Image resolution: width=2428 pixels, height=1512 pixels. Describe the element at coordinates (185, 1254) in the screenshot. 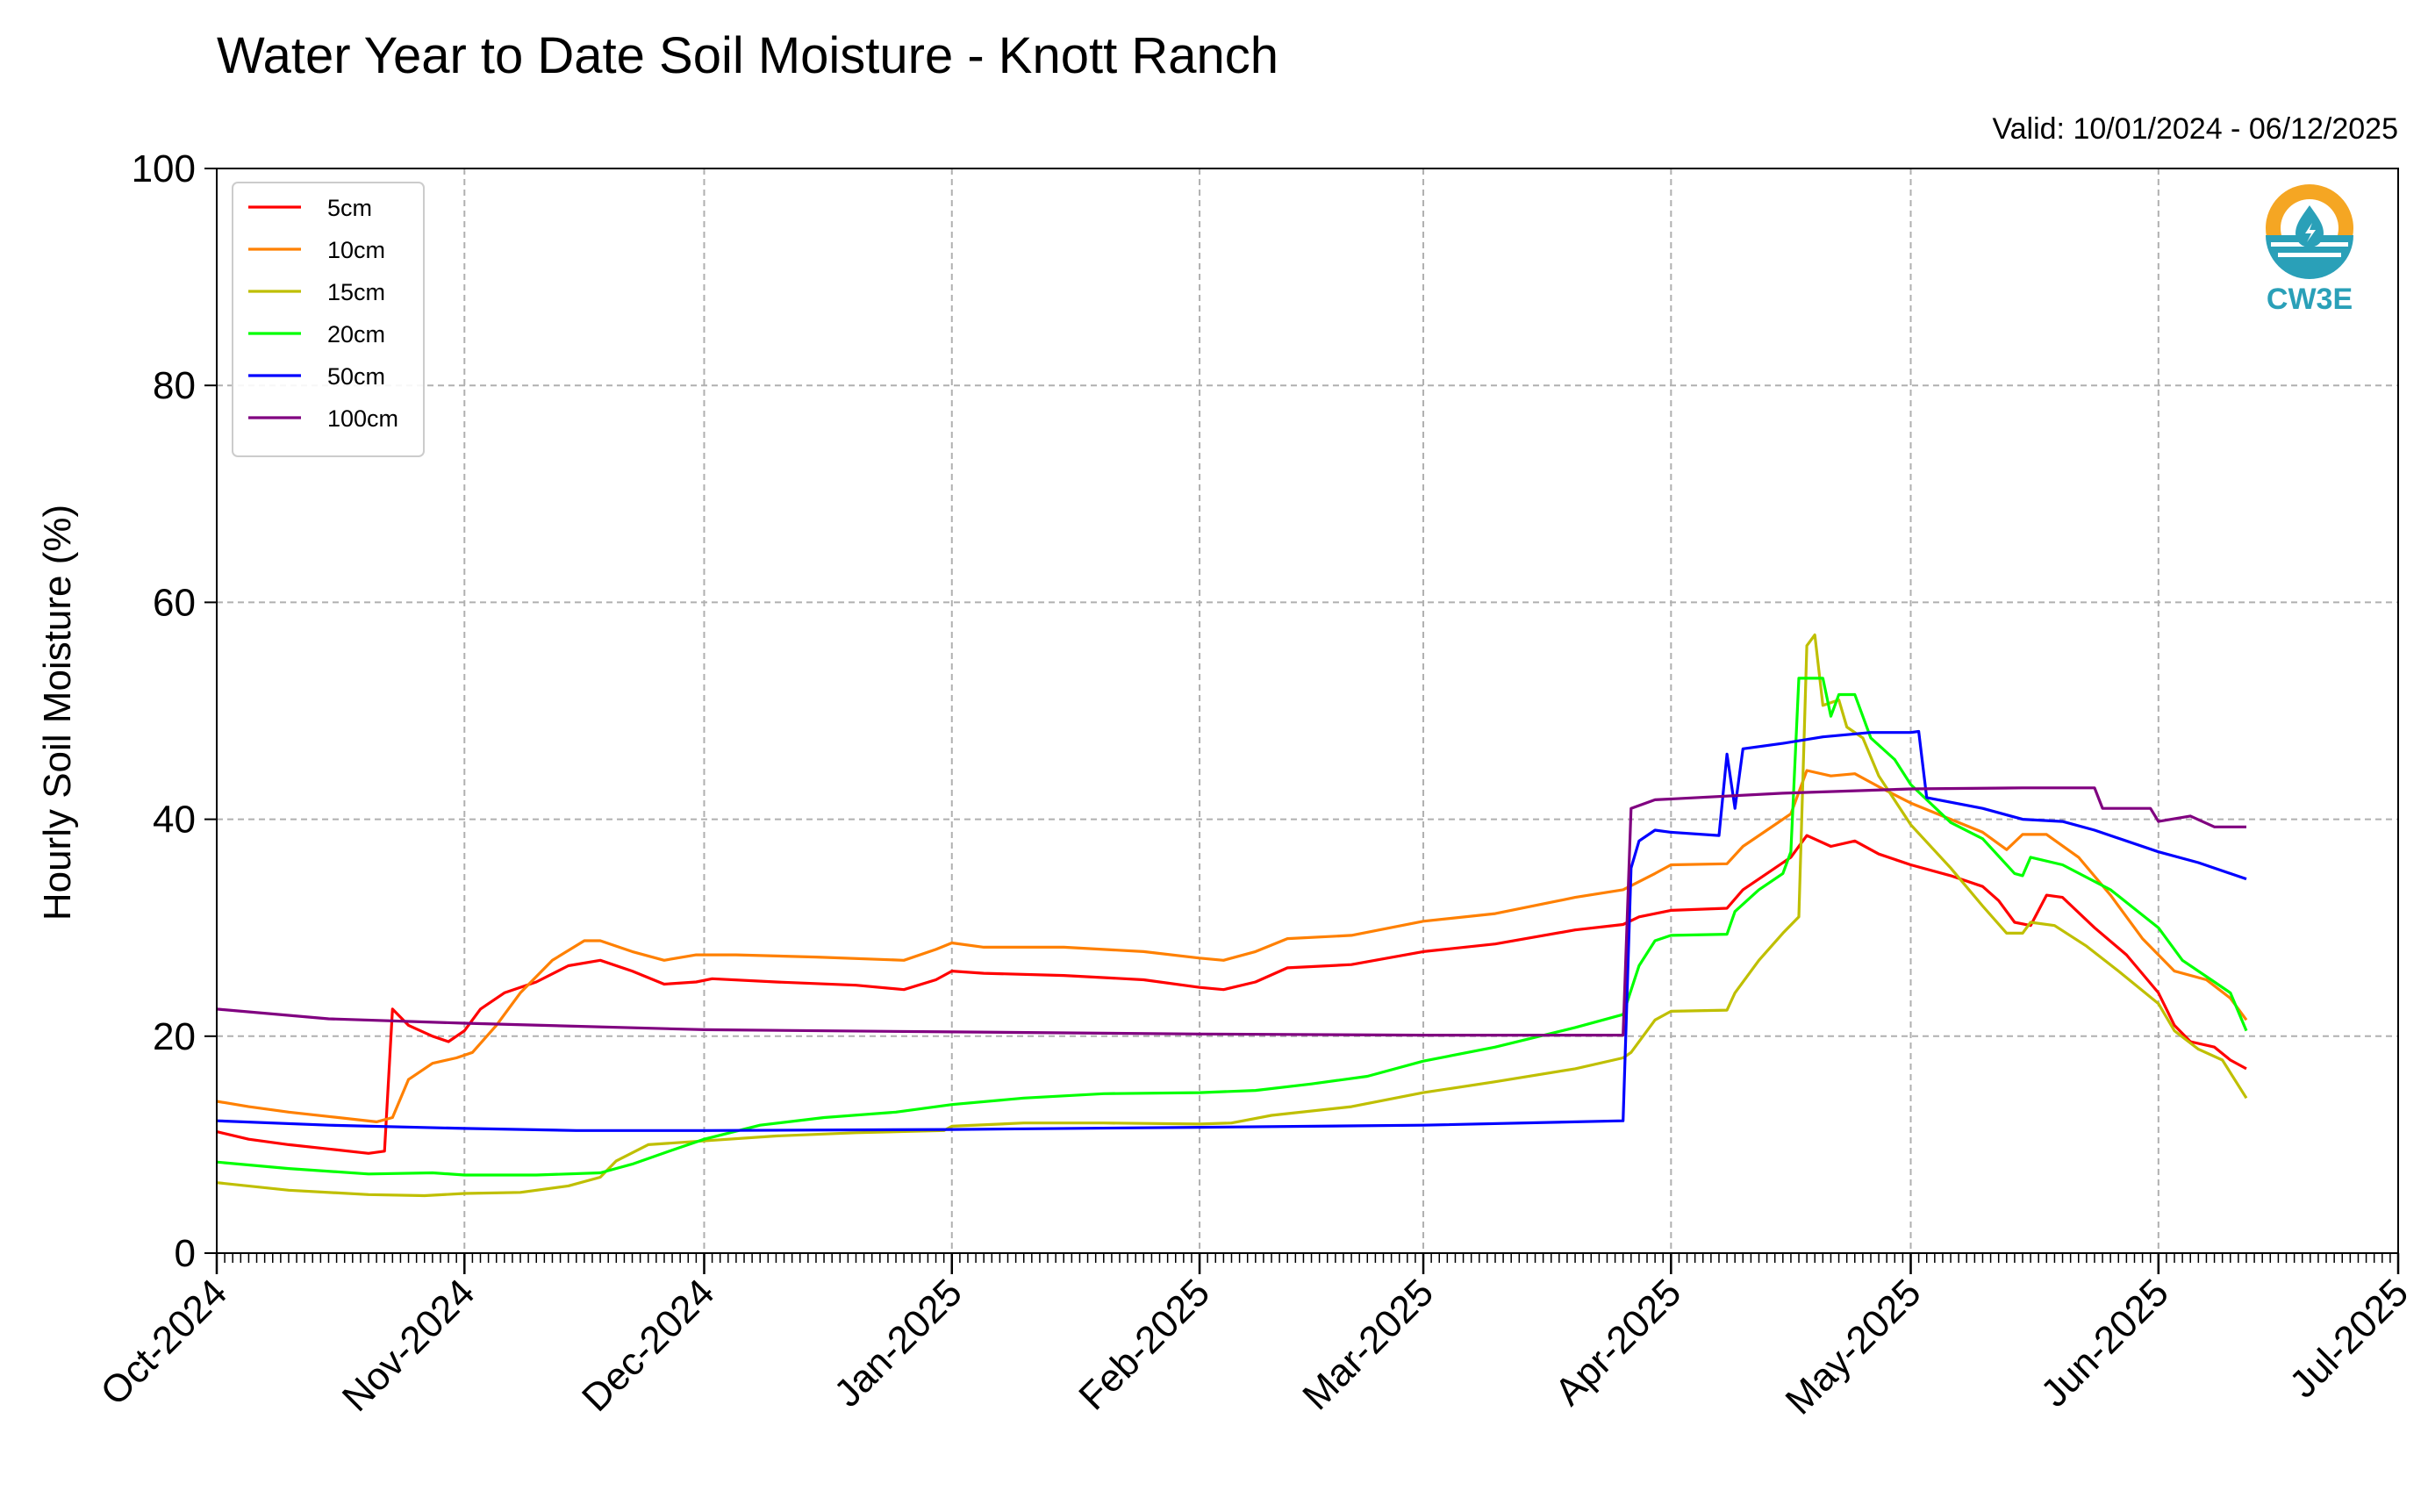

I see `y-tick-label: 0` at that location.